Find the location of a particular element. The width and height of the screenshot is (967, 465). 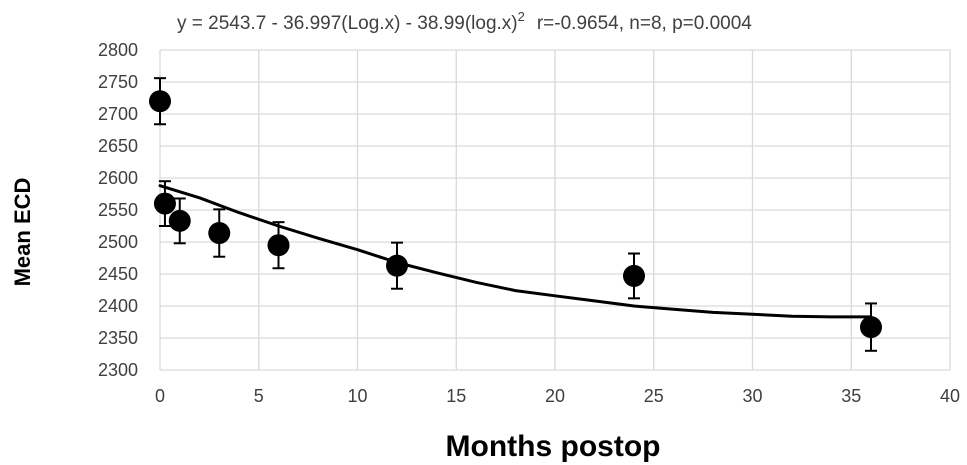

x-tick-label: 0 is located at coordinates (160, 396).